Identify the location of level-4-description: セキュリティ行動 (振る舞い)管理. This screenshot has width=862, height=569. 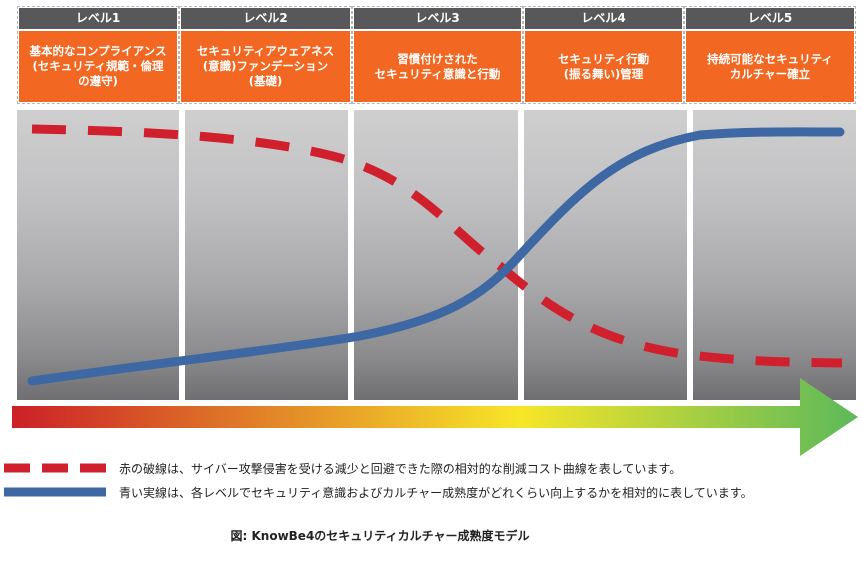
(603, 66).